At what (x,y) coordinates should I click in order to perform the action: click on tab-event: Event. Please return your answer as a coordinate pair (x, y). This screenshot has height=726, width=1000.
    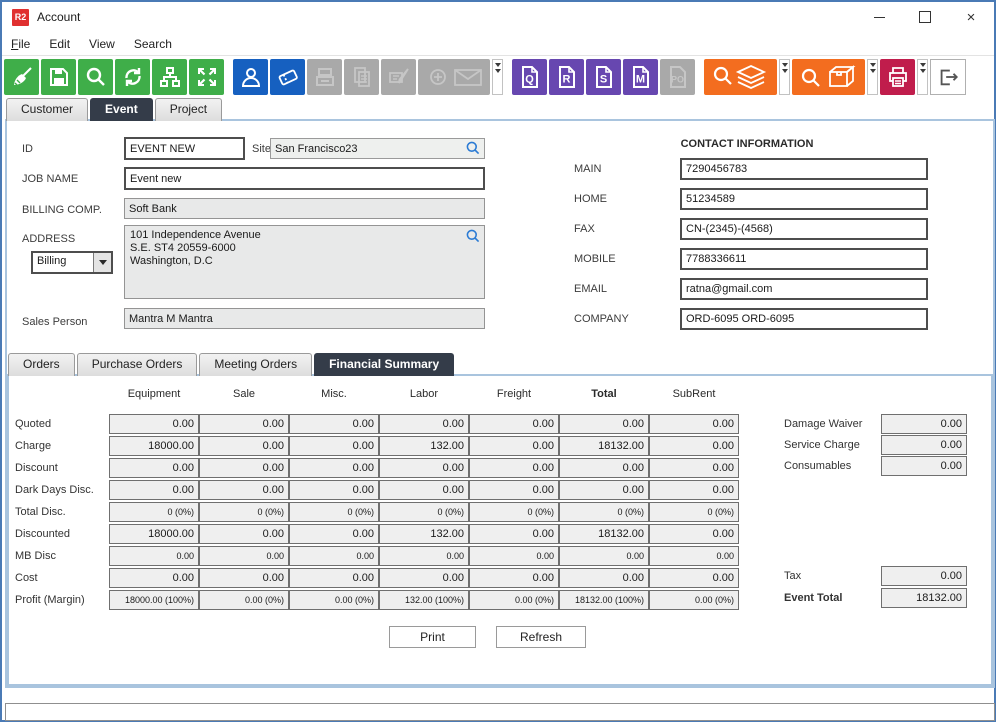
    Looking at the image, I should click on (121, 109).